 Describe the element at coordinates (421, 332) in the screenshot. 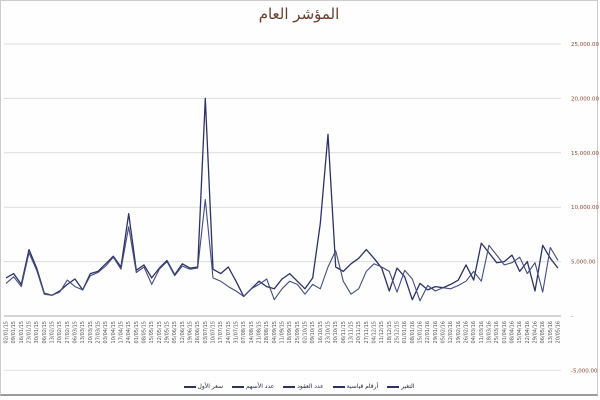

I see `x-tick-label: 15/01/16` at that location.